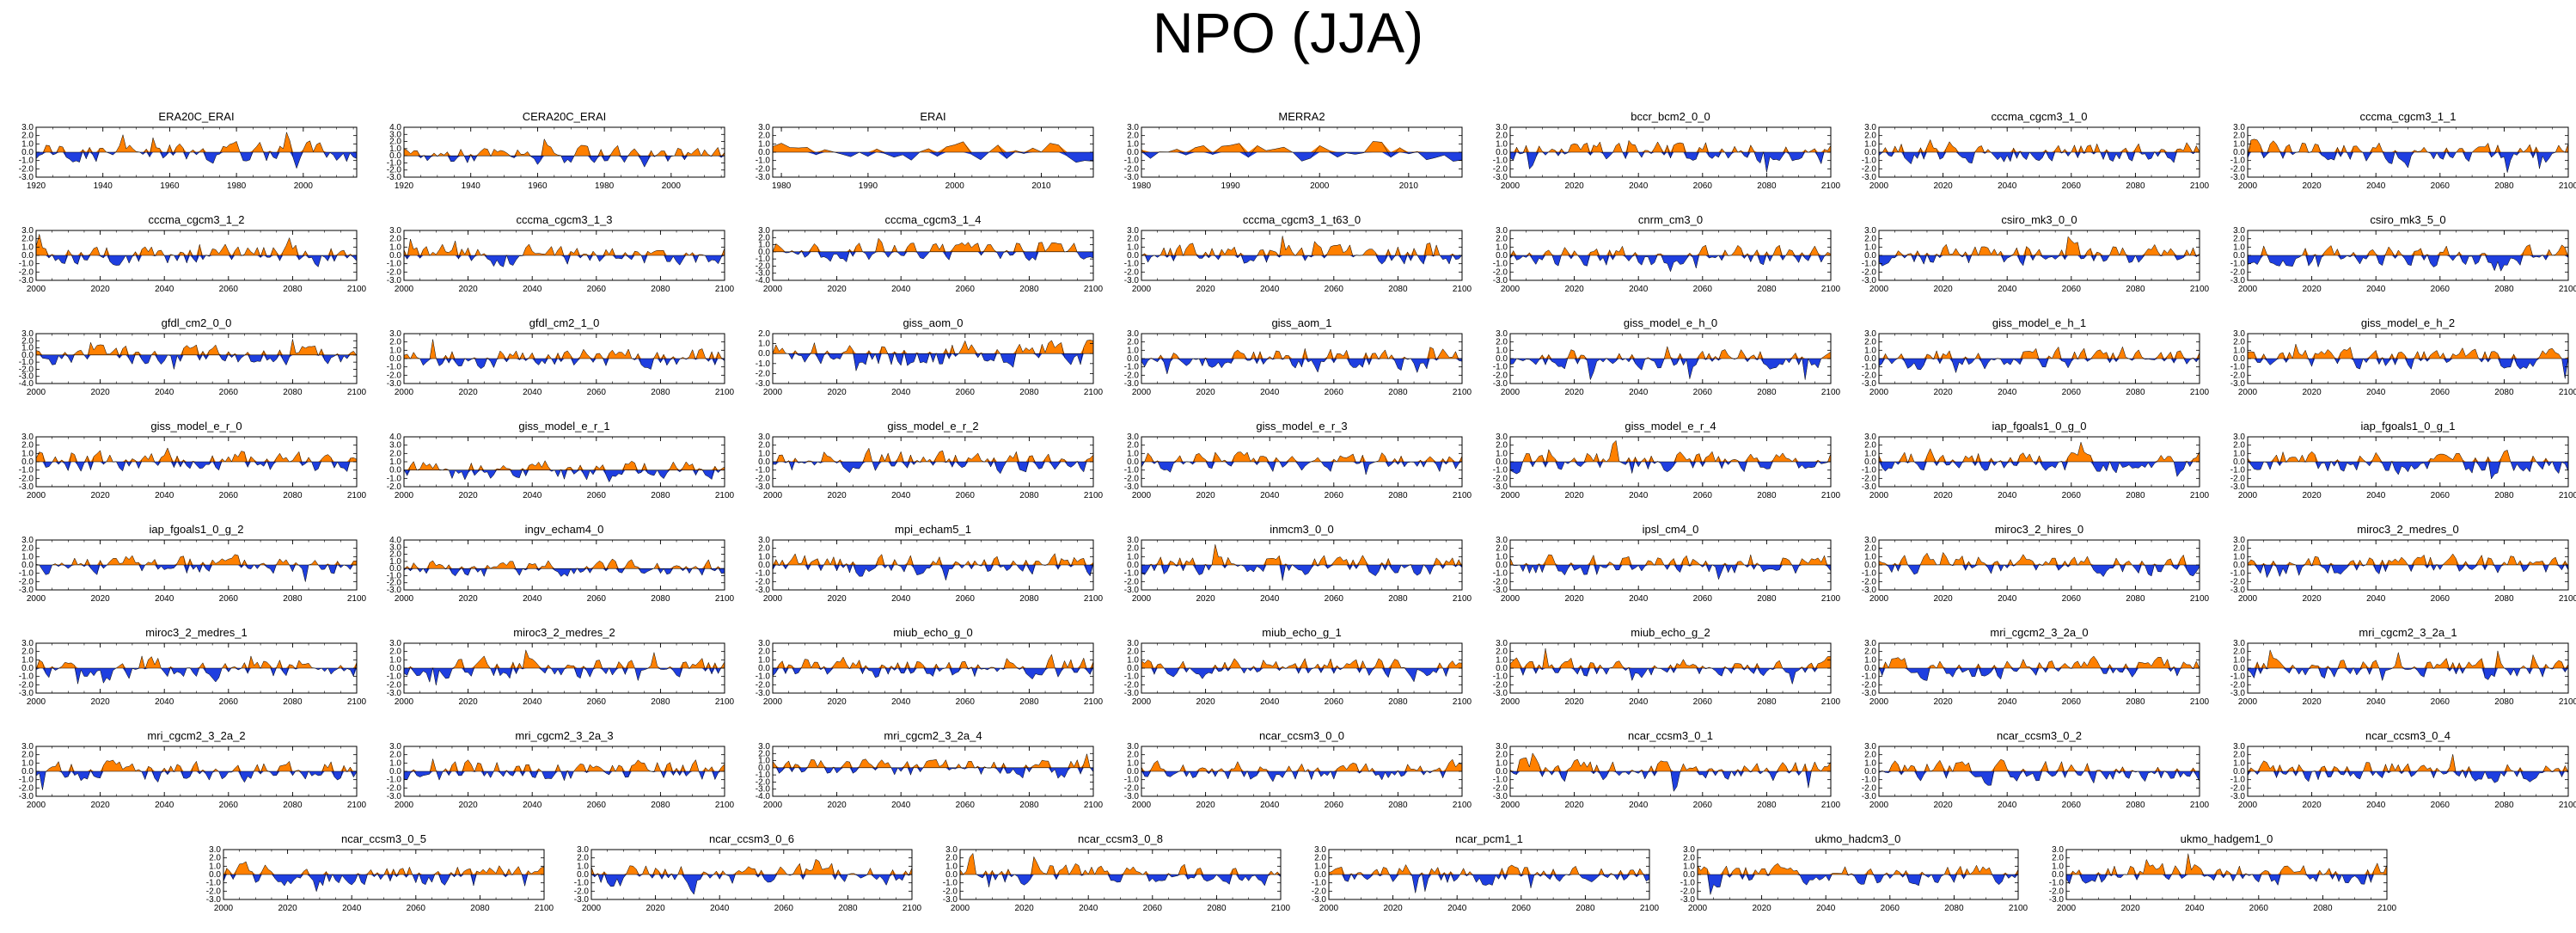 Image resolution: width=2576 pixels, height=933 pixels. I want to click on y-tick-label: -4.0, so click(26, 384).